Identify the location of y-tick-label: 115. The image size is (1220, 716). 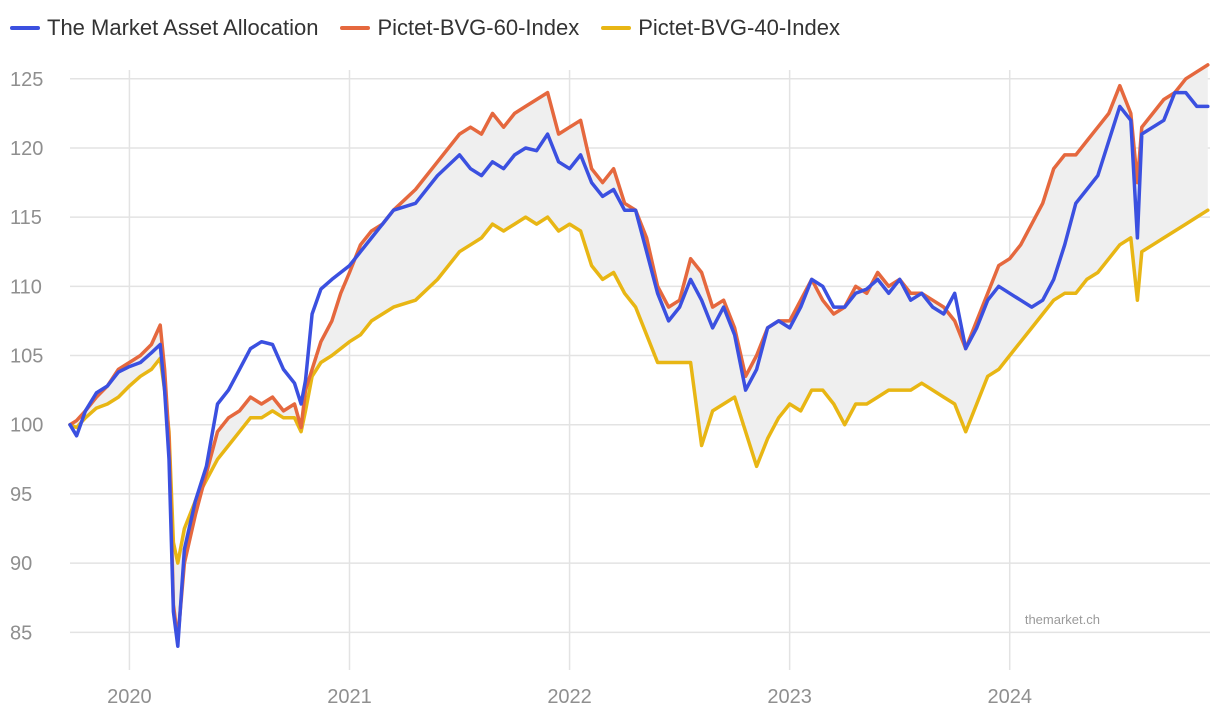
(26, 218).